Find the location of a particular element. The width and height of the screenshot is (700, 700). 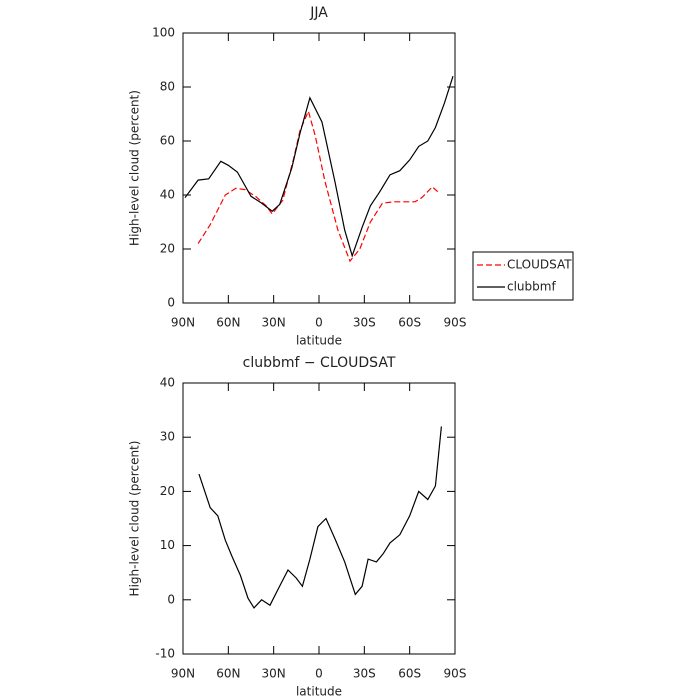

chart-title: clubbmf − CLOUDSAT is located at coordinates (319, 363).